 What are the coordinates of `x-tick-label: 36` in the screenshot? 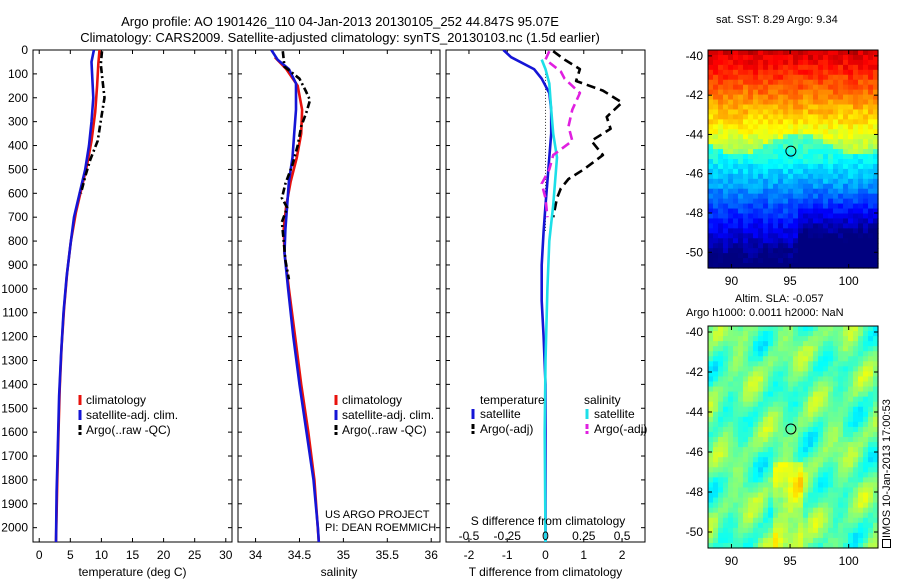 It's located at (432, 555).